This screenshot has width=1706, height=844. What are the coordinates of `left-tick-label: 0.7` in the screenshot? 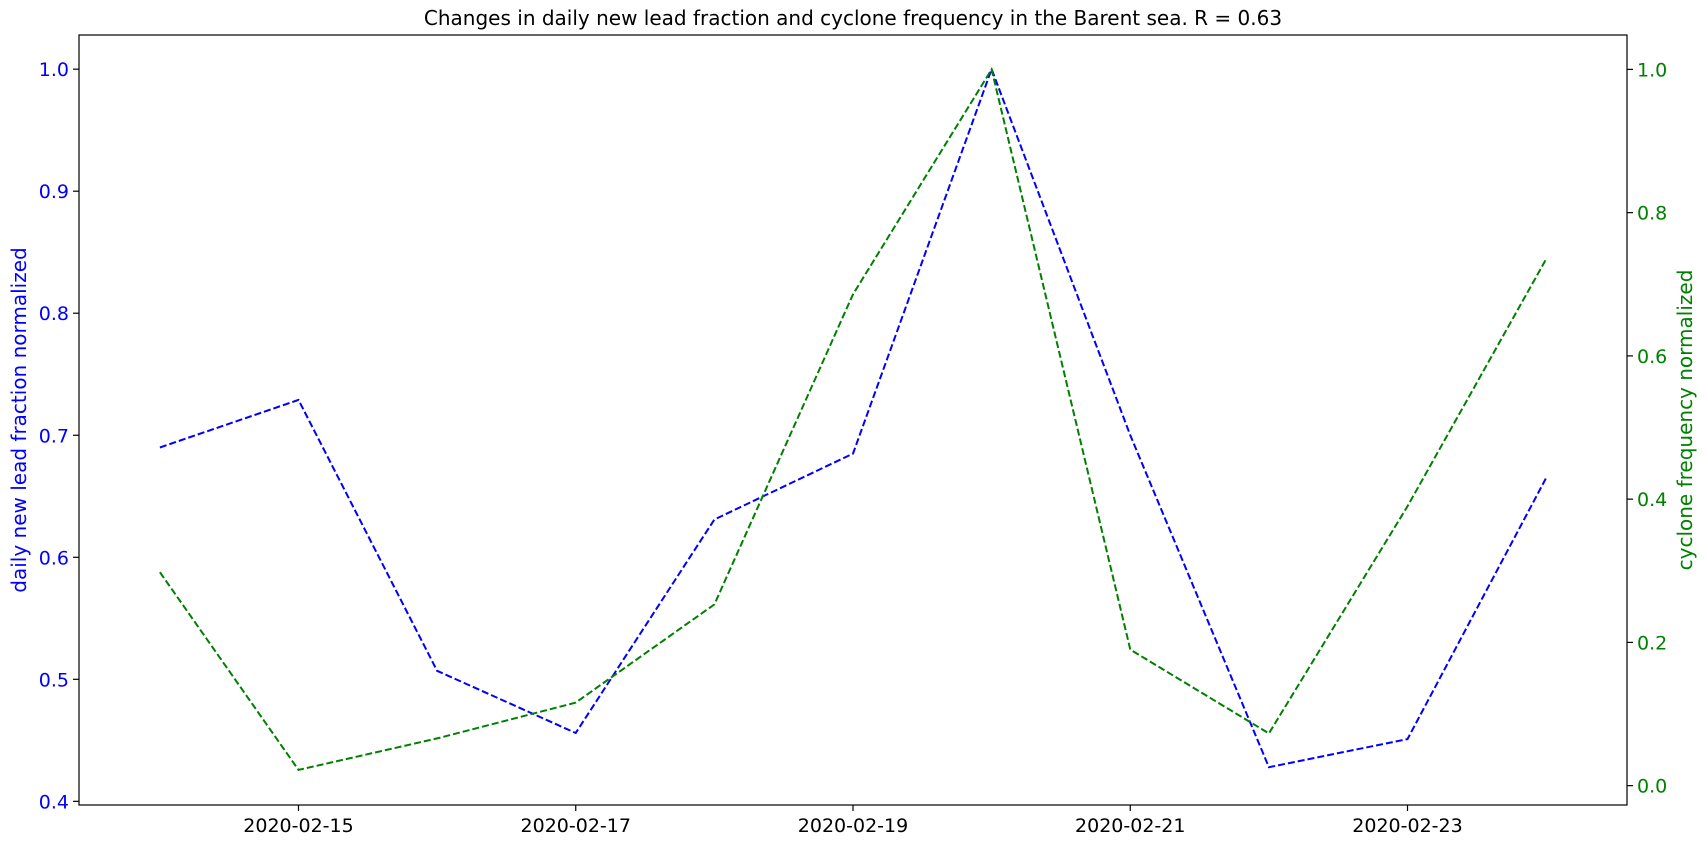 It's located at (54, 436).